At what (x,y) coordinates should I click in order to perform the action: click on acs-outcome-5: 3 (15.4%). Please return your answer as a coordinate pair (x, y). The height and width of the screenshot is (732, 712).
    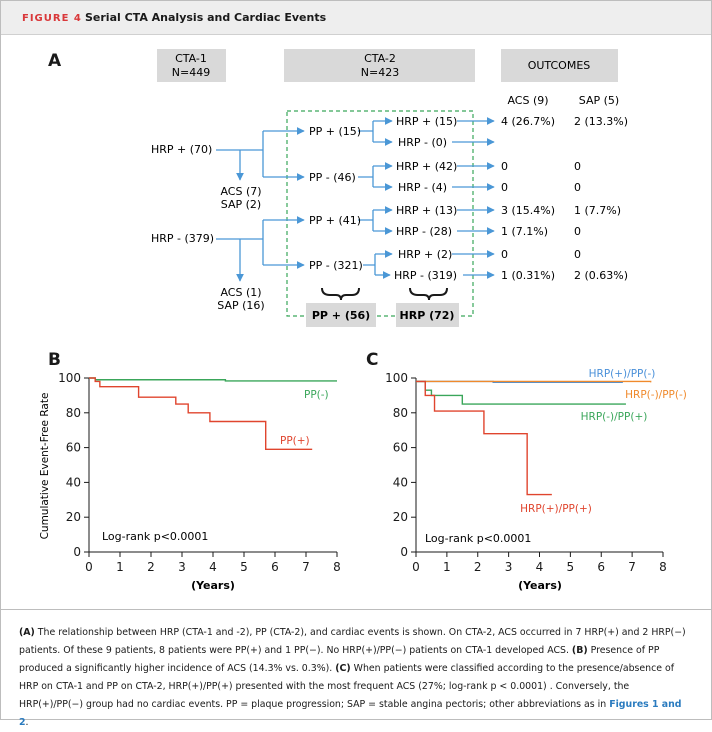
    Looking at the image, I should click on (528, 210).